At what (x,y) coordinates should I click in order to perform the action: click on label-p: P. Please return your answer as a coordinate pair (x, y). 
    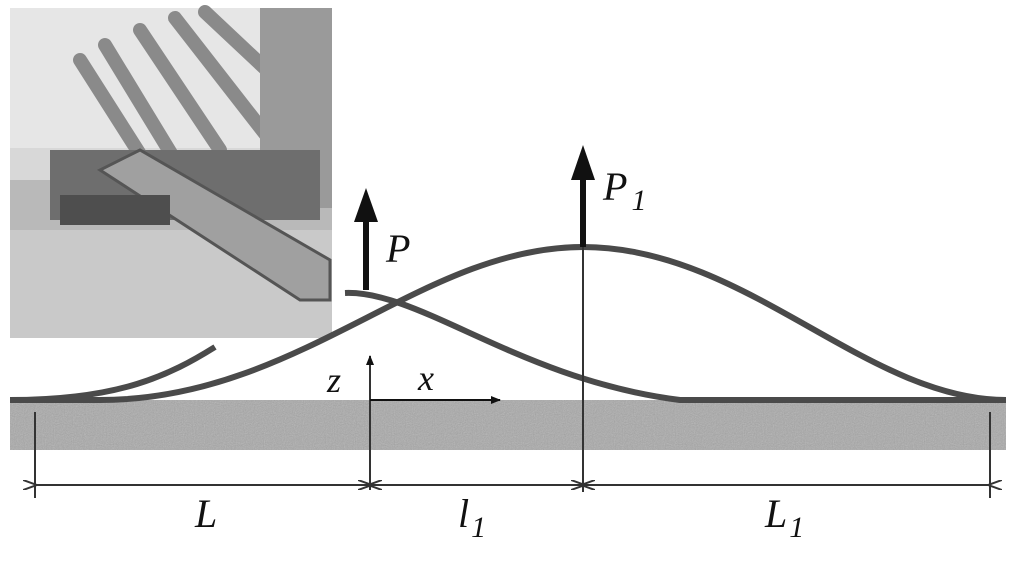
    Looking at the image, I should click on (397, 248).